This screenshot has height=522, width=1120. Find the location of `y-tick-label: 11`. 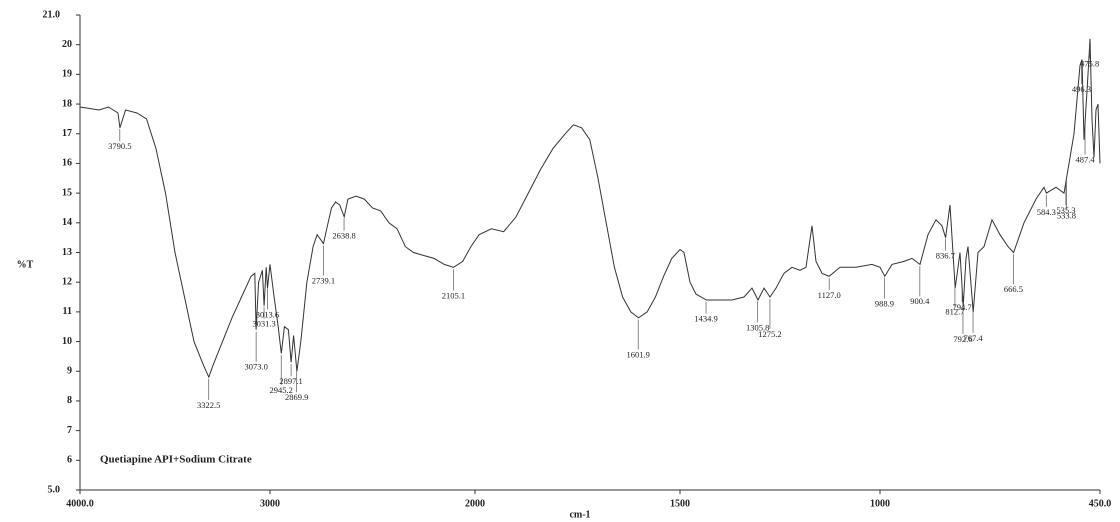

y-tick-label: 11 is located at coordinates (67, 311).